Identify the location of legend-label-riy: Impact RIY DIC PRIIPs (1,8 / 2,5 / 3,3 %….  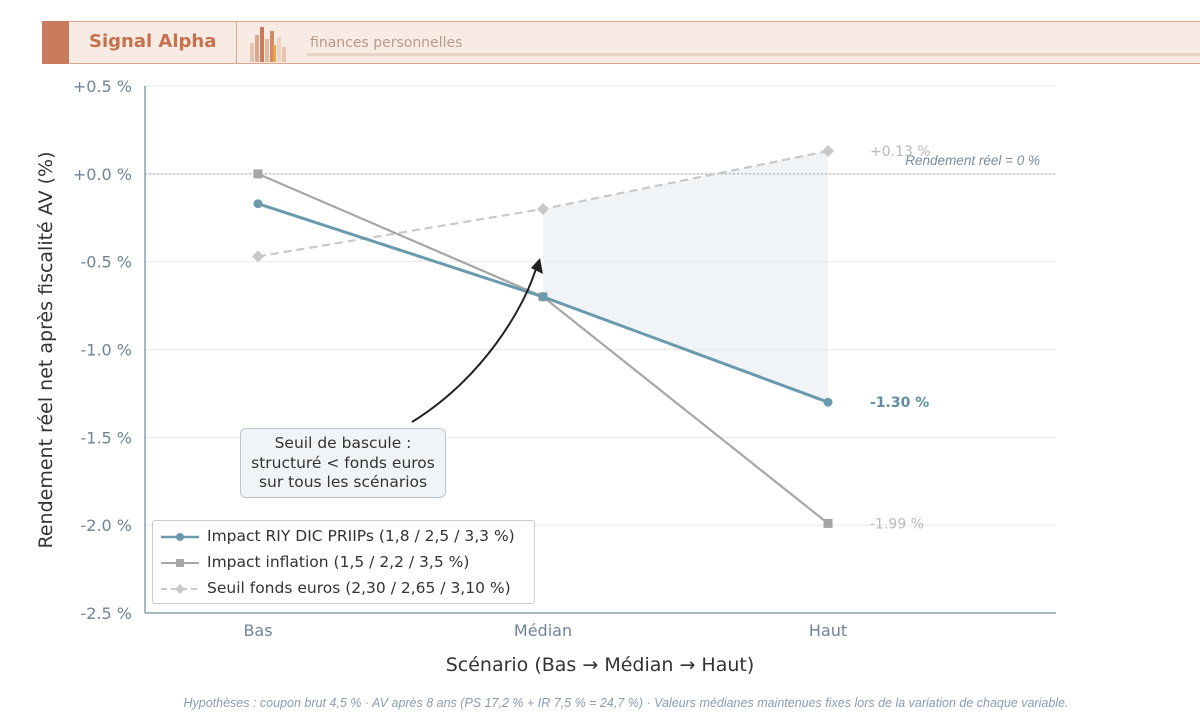
(361, 536).